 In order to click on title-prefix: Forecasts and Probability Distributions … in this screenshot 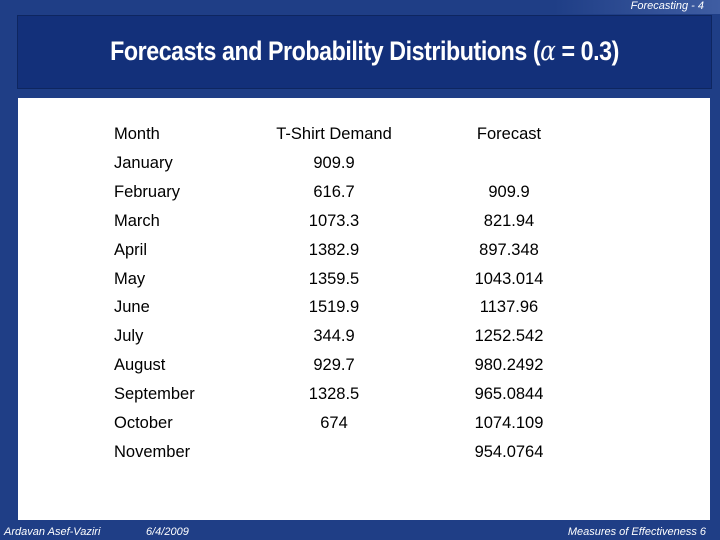, I will do `click(325, 51)`.